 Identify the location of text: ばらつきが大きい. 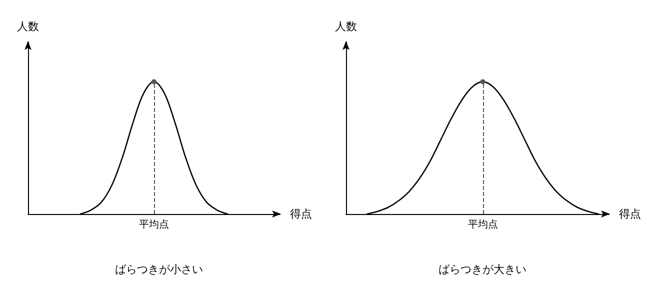
(482, 269).